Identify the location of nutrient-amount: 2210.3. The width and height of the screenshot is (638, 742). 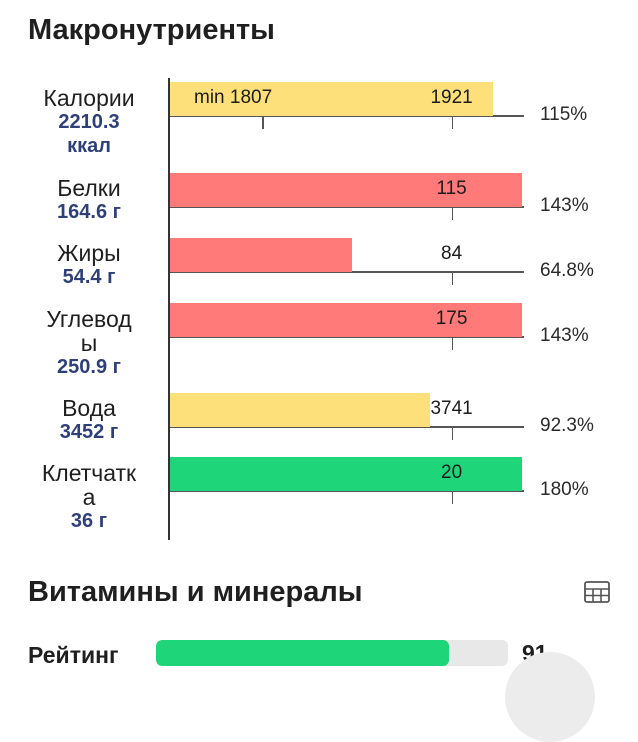
(89, 122).